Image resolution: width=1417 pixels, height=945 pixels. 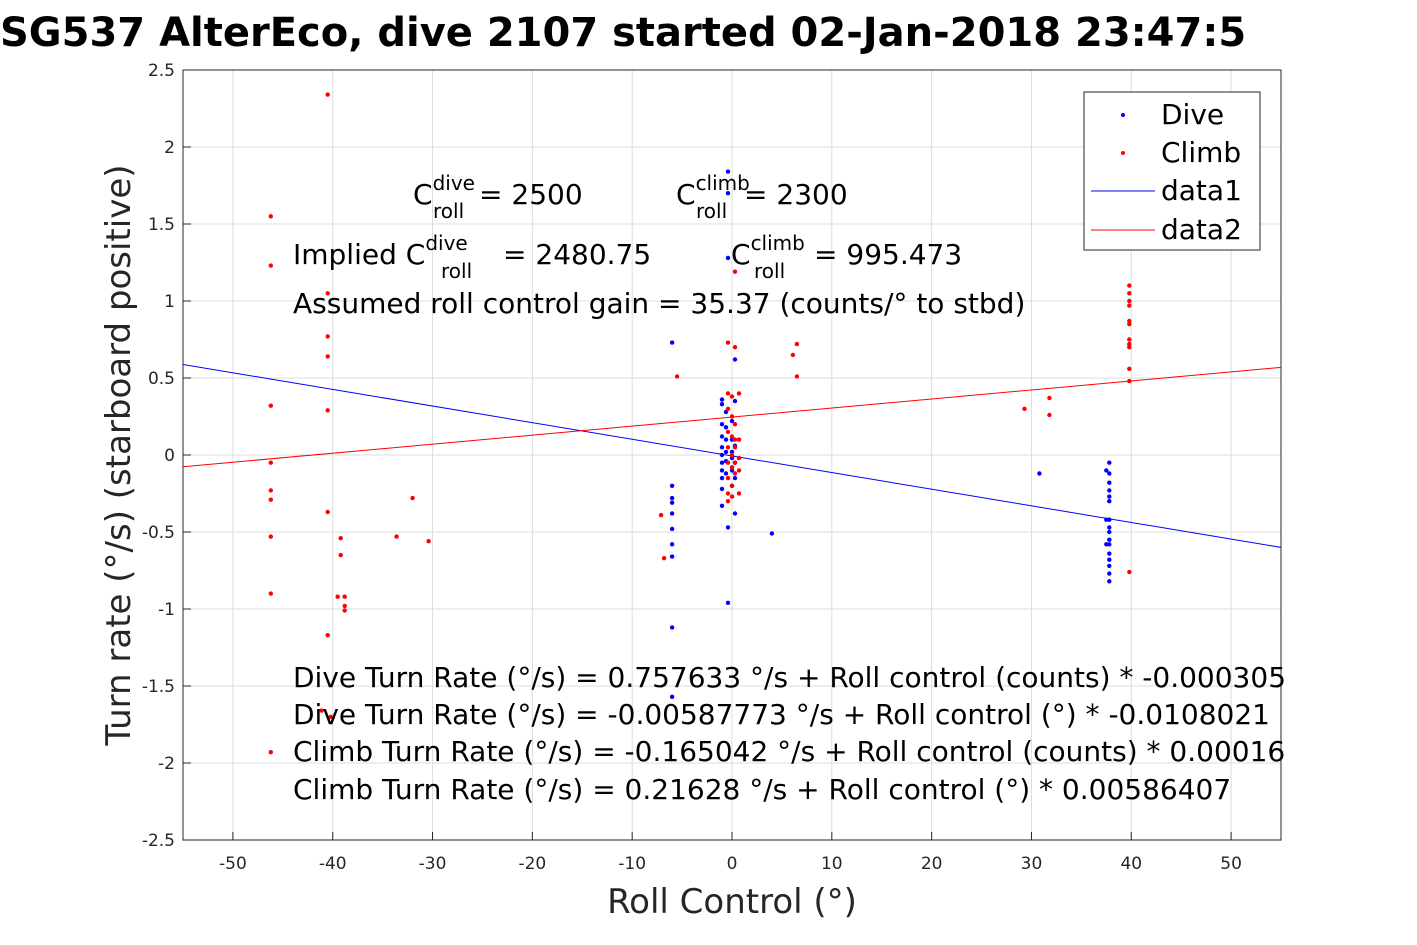 What do you see at coordinates (686, 194) in the screenshot?
I see `c-roll-climb-main: C` at bounding box center [686, 194].